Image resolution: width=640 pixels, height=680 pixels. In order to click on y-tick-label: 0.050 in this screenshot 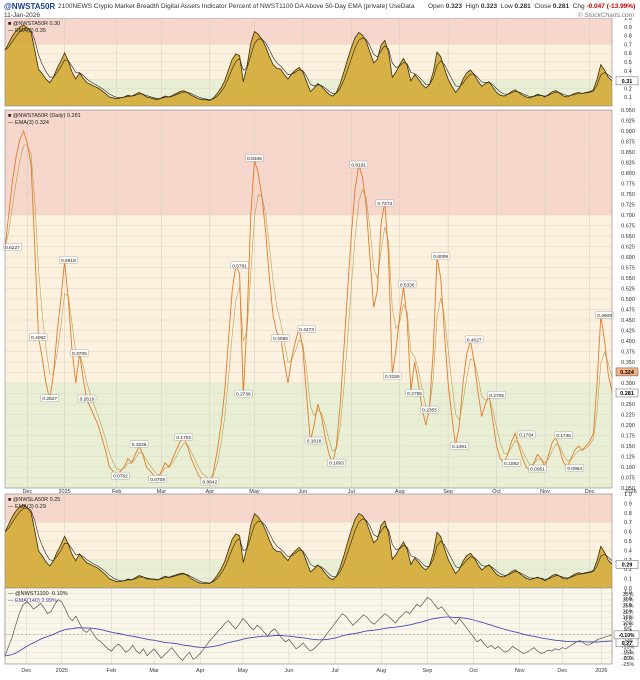, I will do `click(628, 489)`.